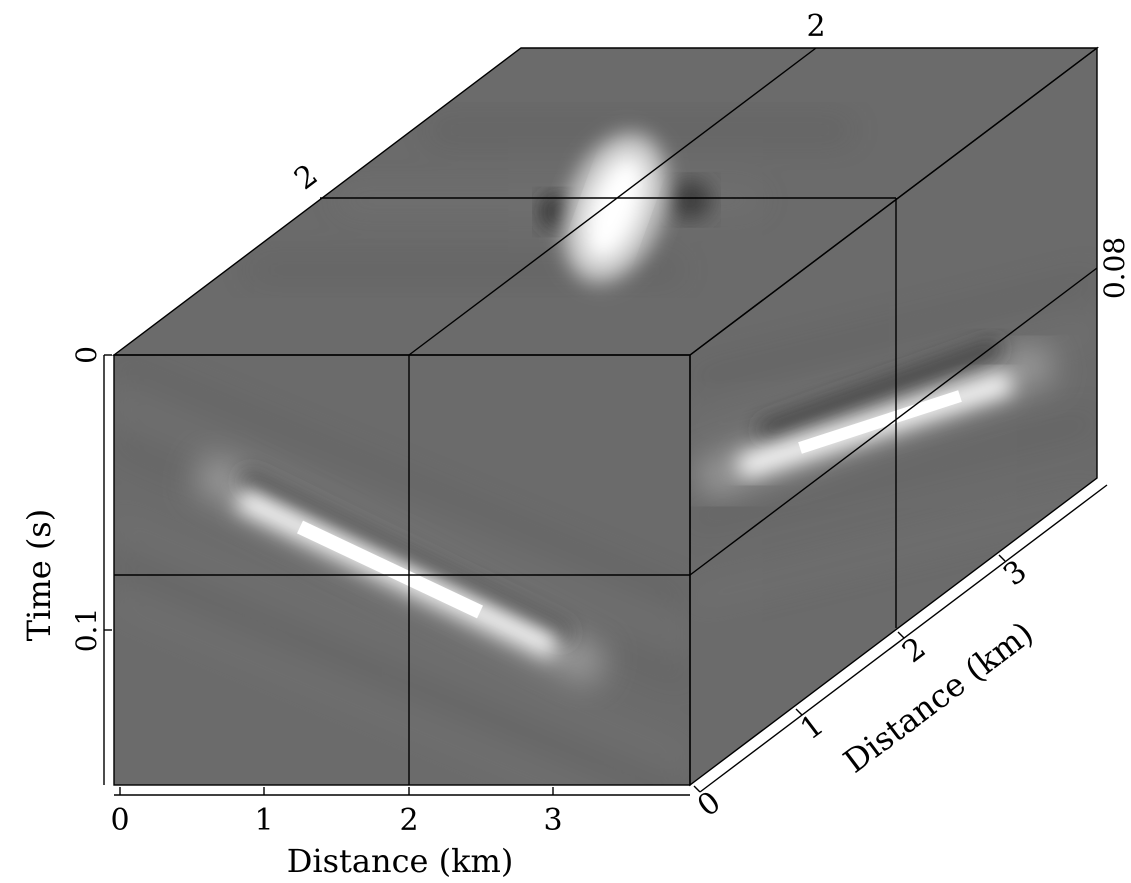 This screenshot has height=883, width=1131. Describe the element at coordinates (86, 355) in the screenshot. I see `time-tick-0: 0` at that location.